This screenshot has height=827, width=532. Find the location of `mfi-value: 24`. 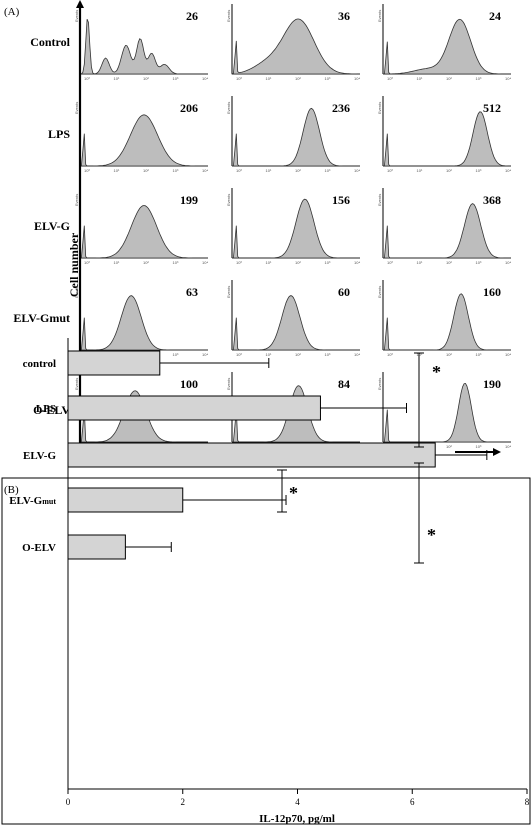

mfi-value: 24 is located at coordinates (495, 16).